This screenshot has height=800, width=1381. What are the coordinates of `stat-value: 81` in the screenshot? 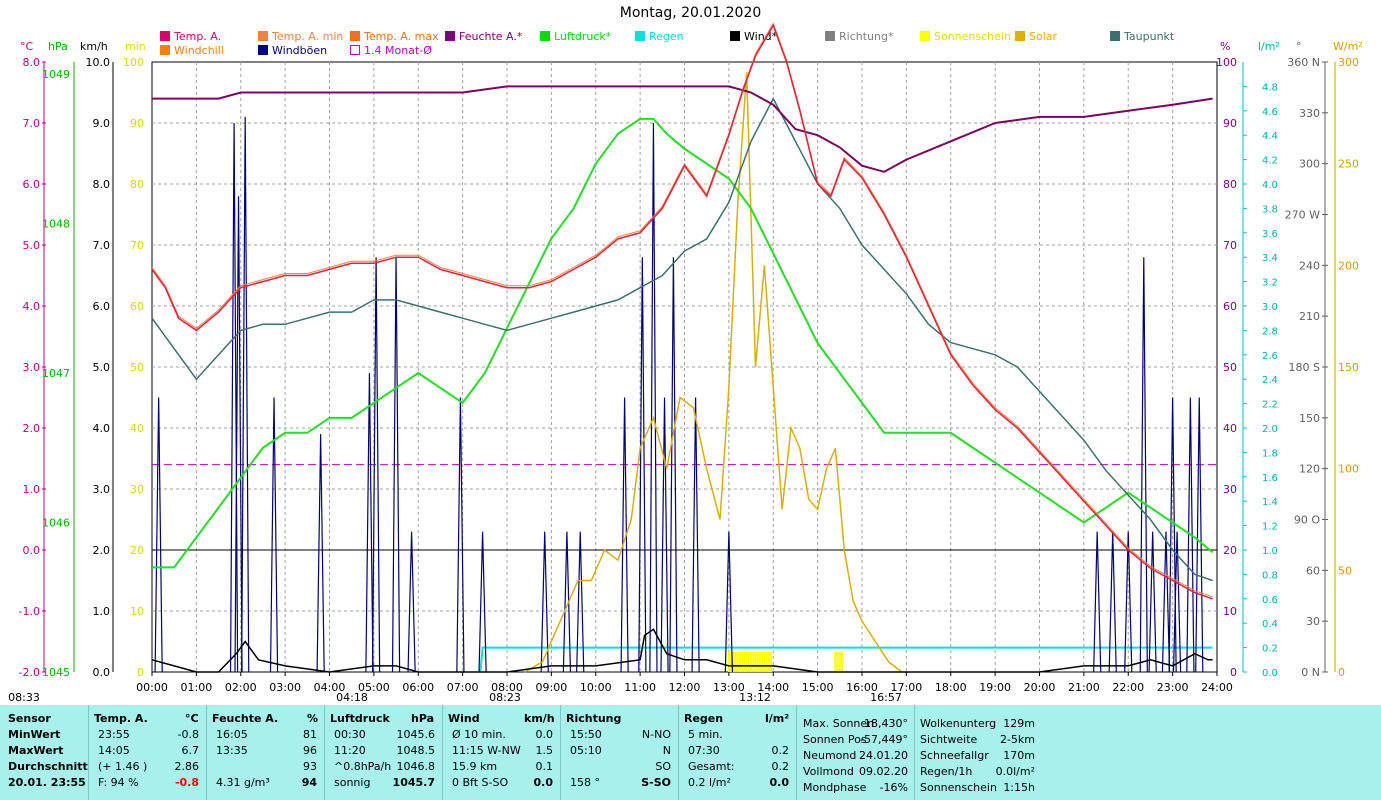 It's located at (310, 734).